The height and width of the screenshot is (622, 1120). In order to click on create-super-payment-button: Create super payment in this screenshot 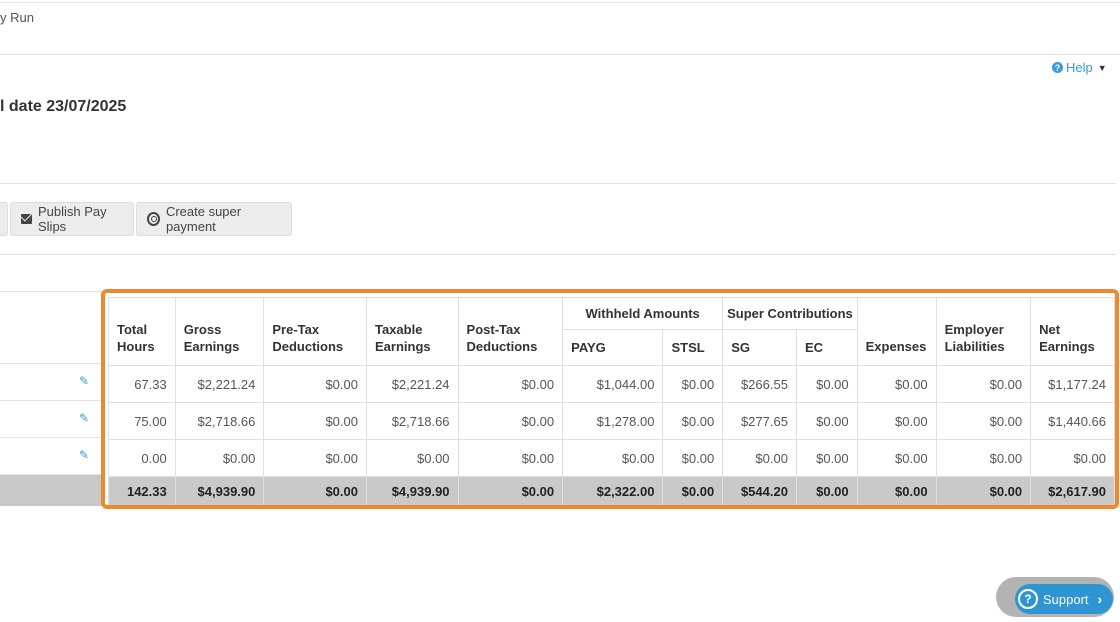, I will do `click(214, 219)`.